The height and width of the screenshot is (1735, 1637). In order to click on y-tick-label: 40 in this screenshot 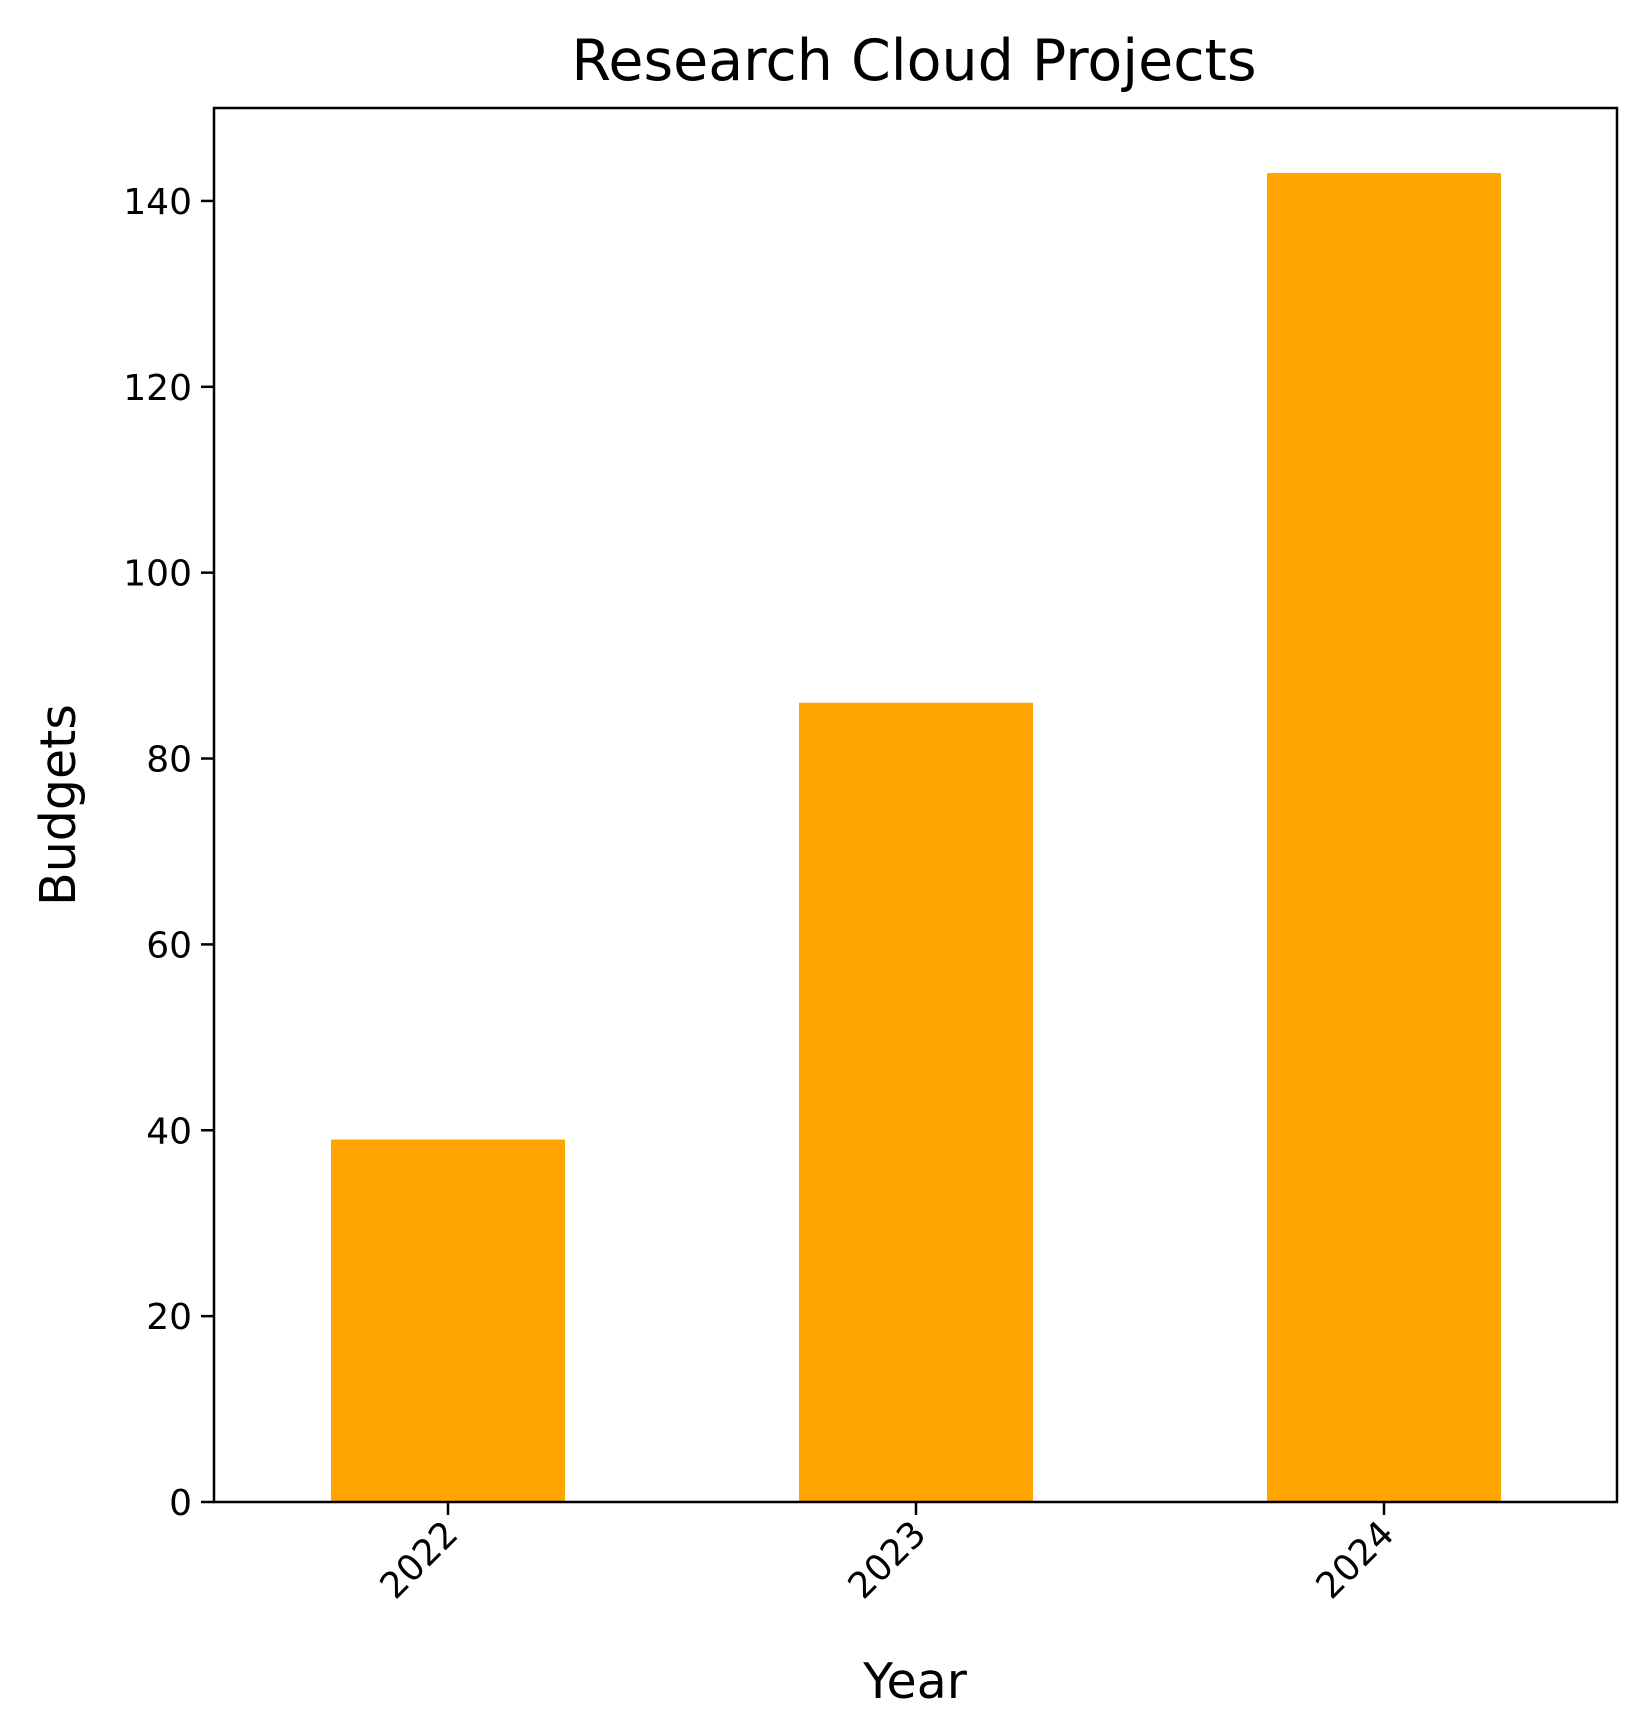, I will do `click(169, 1131)`.